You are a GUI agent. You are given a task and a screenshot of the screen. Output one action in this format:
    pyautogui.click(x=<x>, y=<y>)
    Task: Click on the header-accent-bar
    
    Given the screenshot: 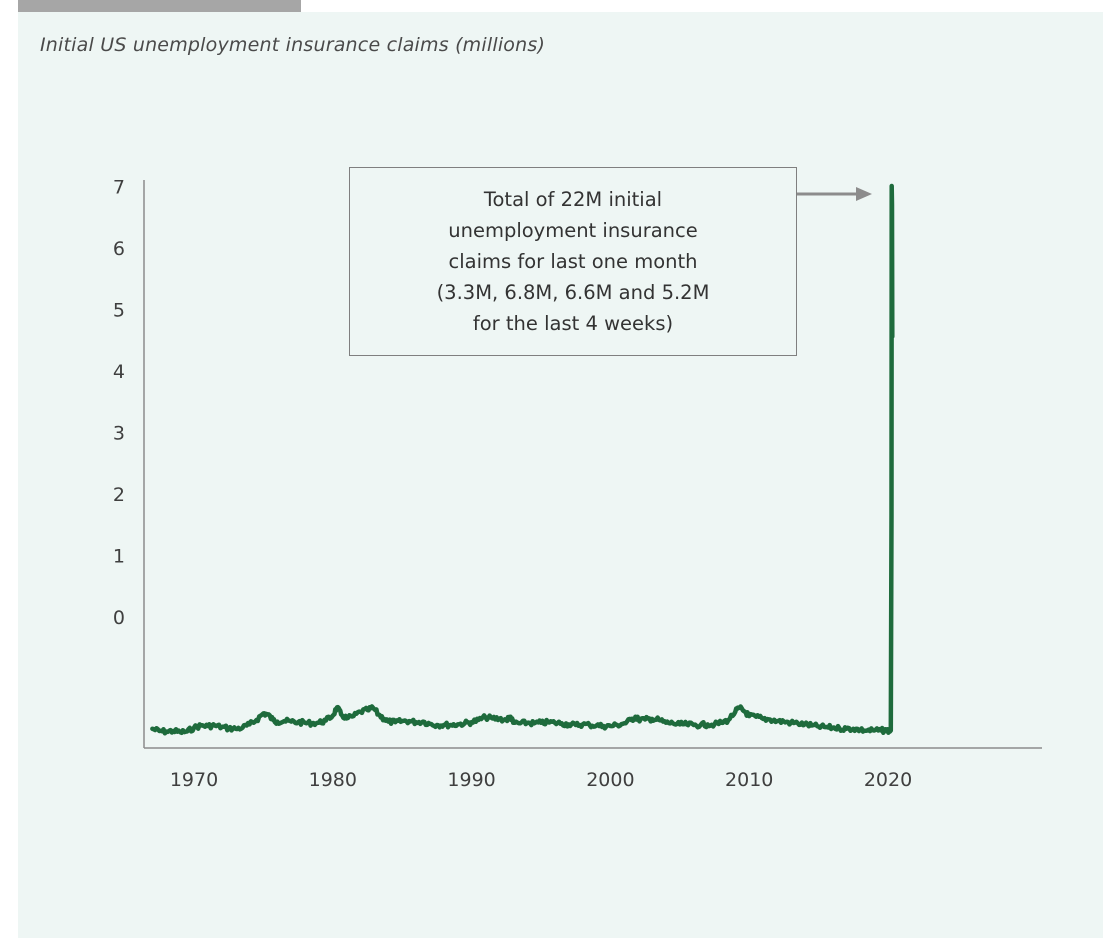 What is the action you would take?
    pyautogui.click(x=159, y=6)
    